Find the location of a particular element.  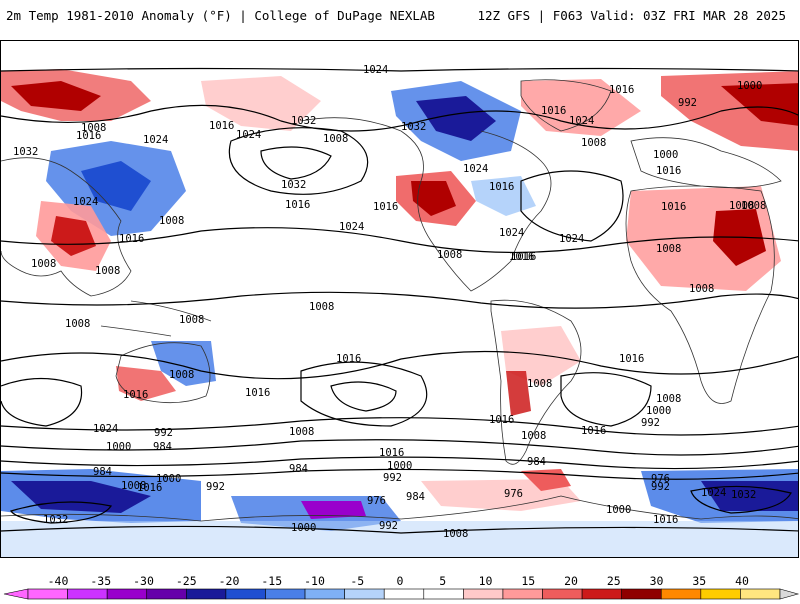

isobar-1016-satl-high is located at coordinates (606, 399).